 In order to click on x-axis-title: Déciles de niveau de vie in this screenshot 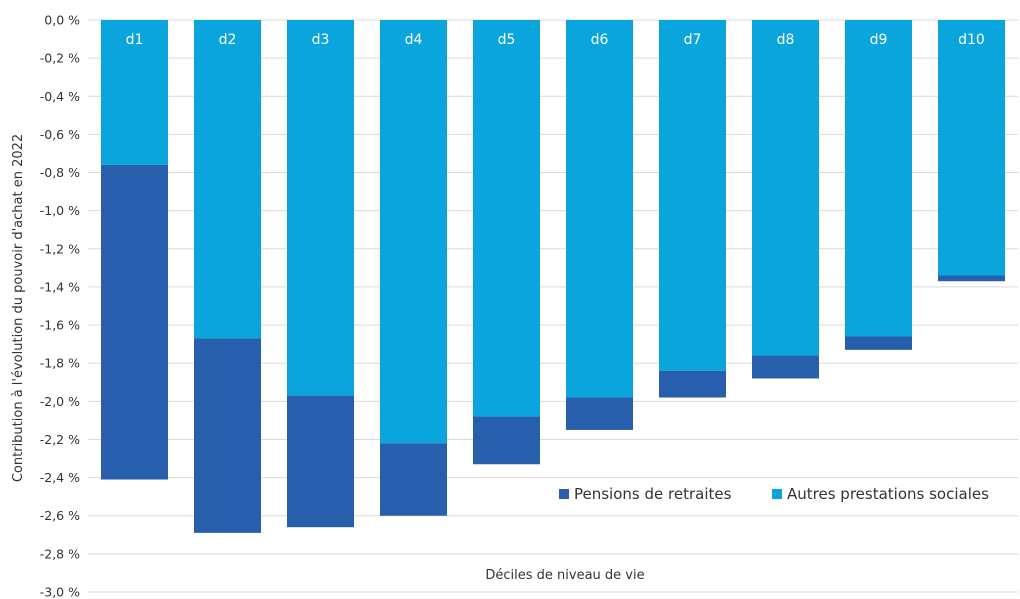, I will do `click(564, 575)`.